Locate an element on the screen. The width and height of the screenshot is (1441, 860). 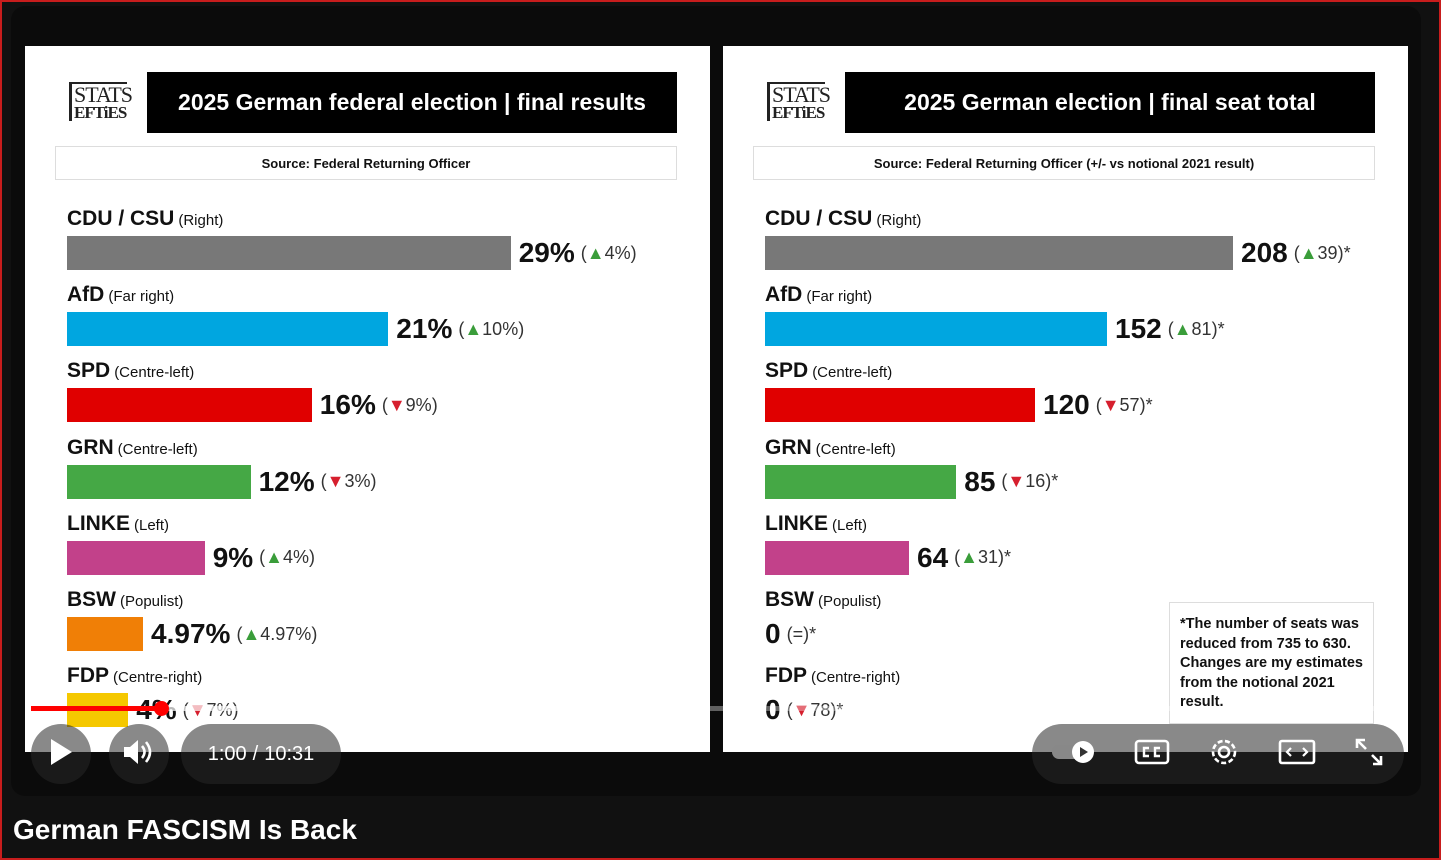
play-icon is located at coordinates (61, 754).